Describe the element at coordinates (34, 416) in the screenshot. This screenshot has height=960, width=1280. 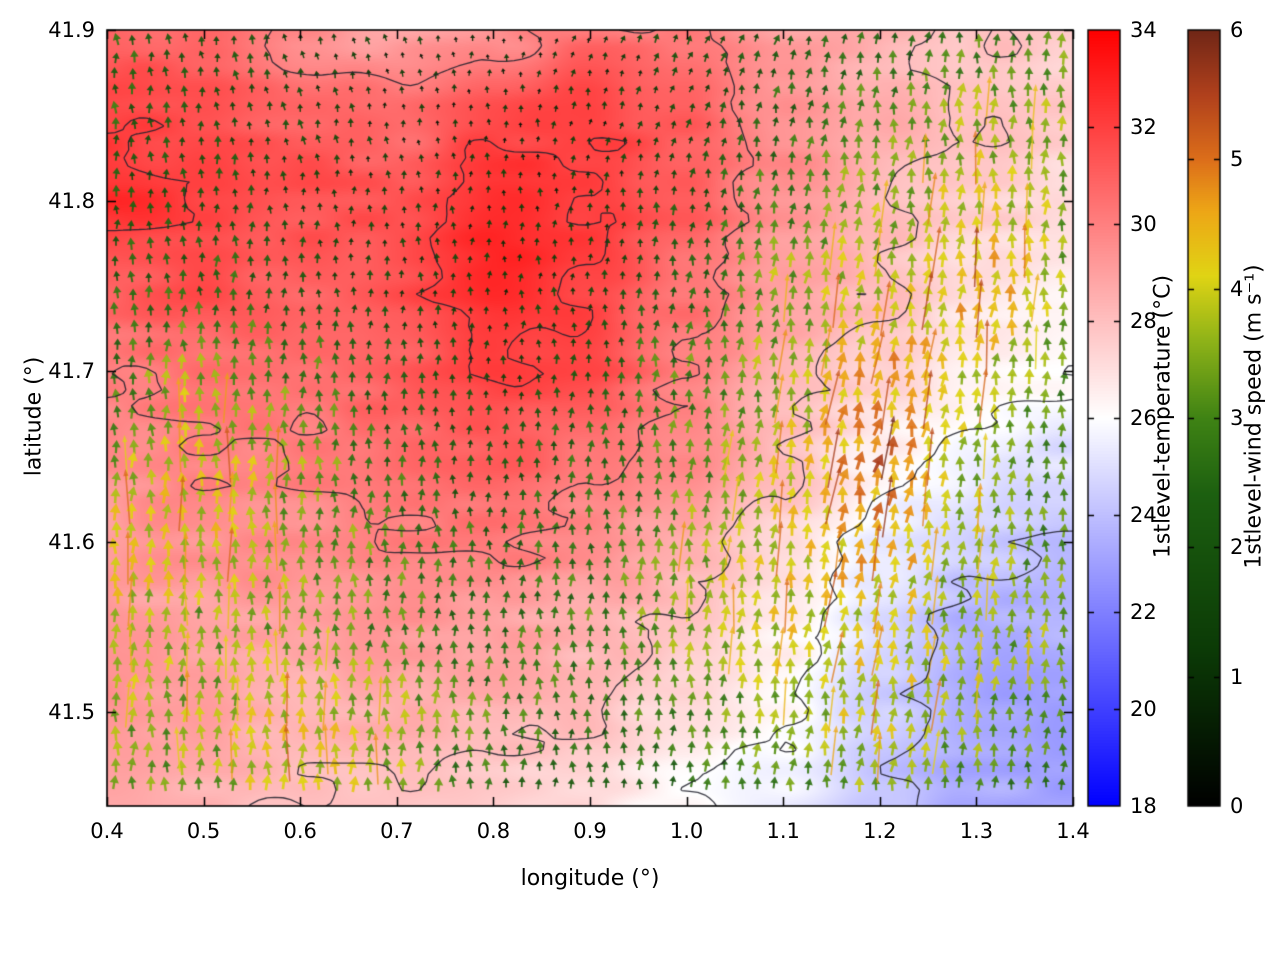
I see `y-axis-label: latitude (°)` at that location.